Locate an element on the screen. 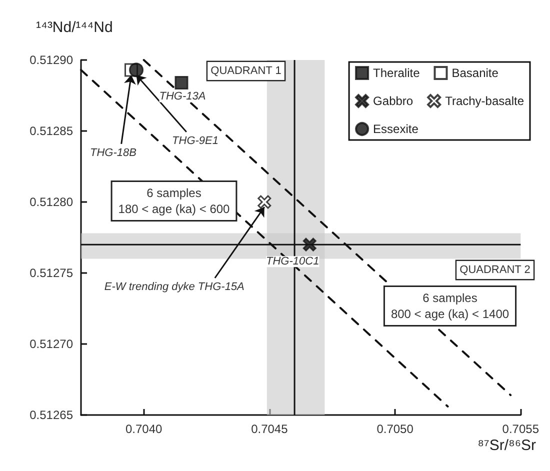 The image size is (550, 471). y-tick-label: 0.51290 is located at coordinates (52, 60).